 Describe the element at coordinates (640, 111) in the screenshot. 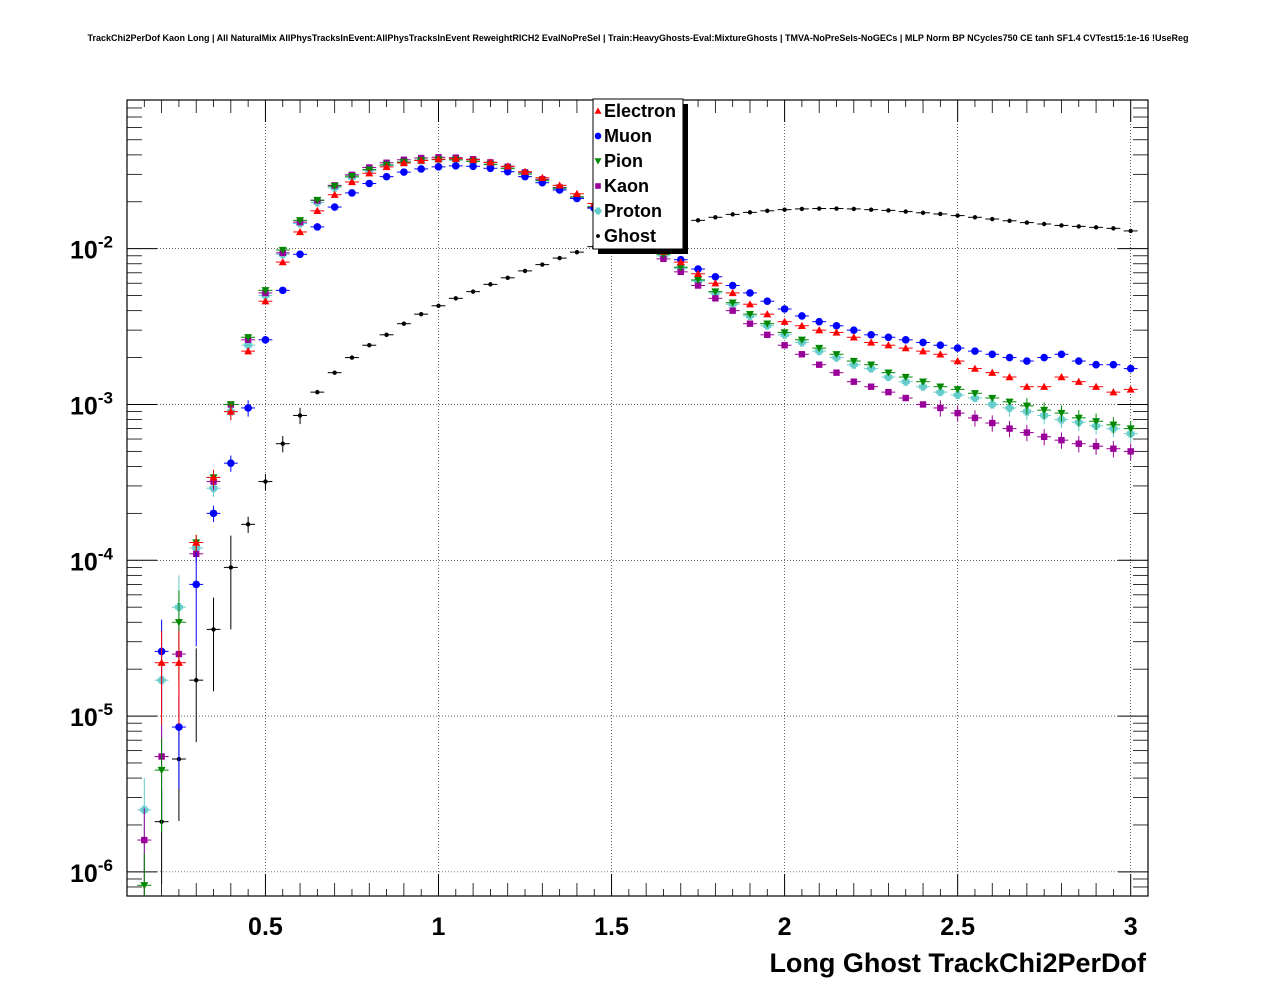

I see `legend-label-electron: Electron` at that location.